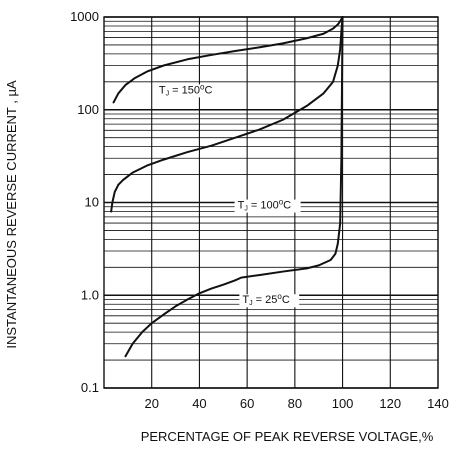  Describe the element at coordinates (90, 294) in the screenshot. I see `y-tick-label: 1.0` at that location.